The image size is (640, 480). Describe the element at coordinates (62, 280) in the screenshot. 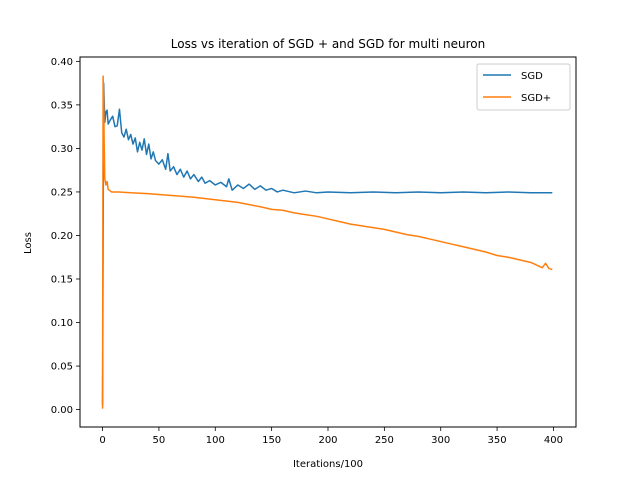

I see `y-tick-label: 0.15` at that location.